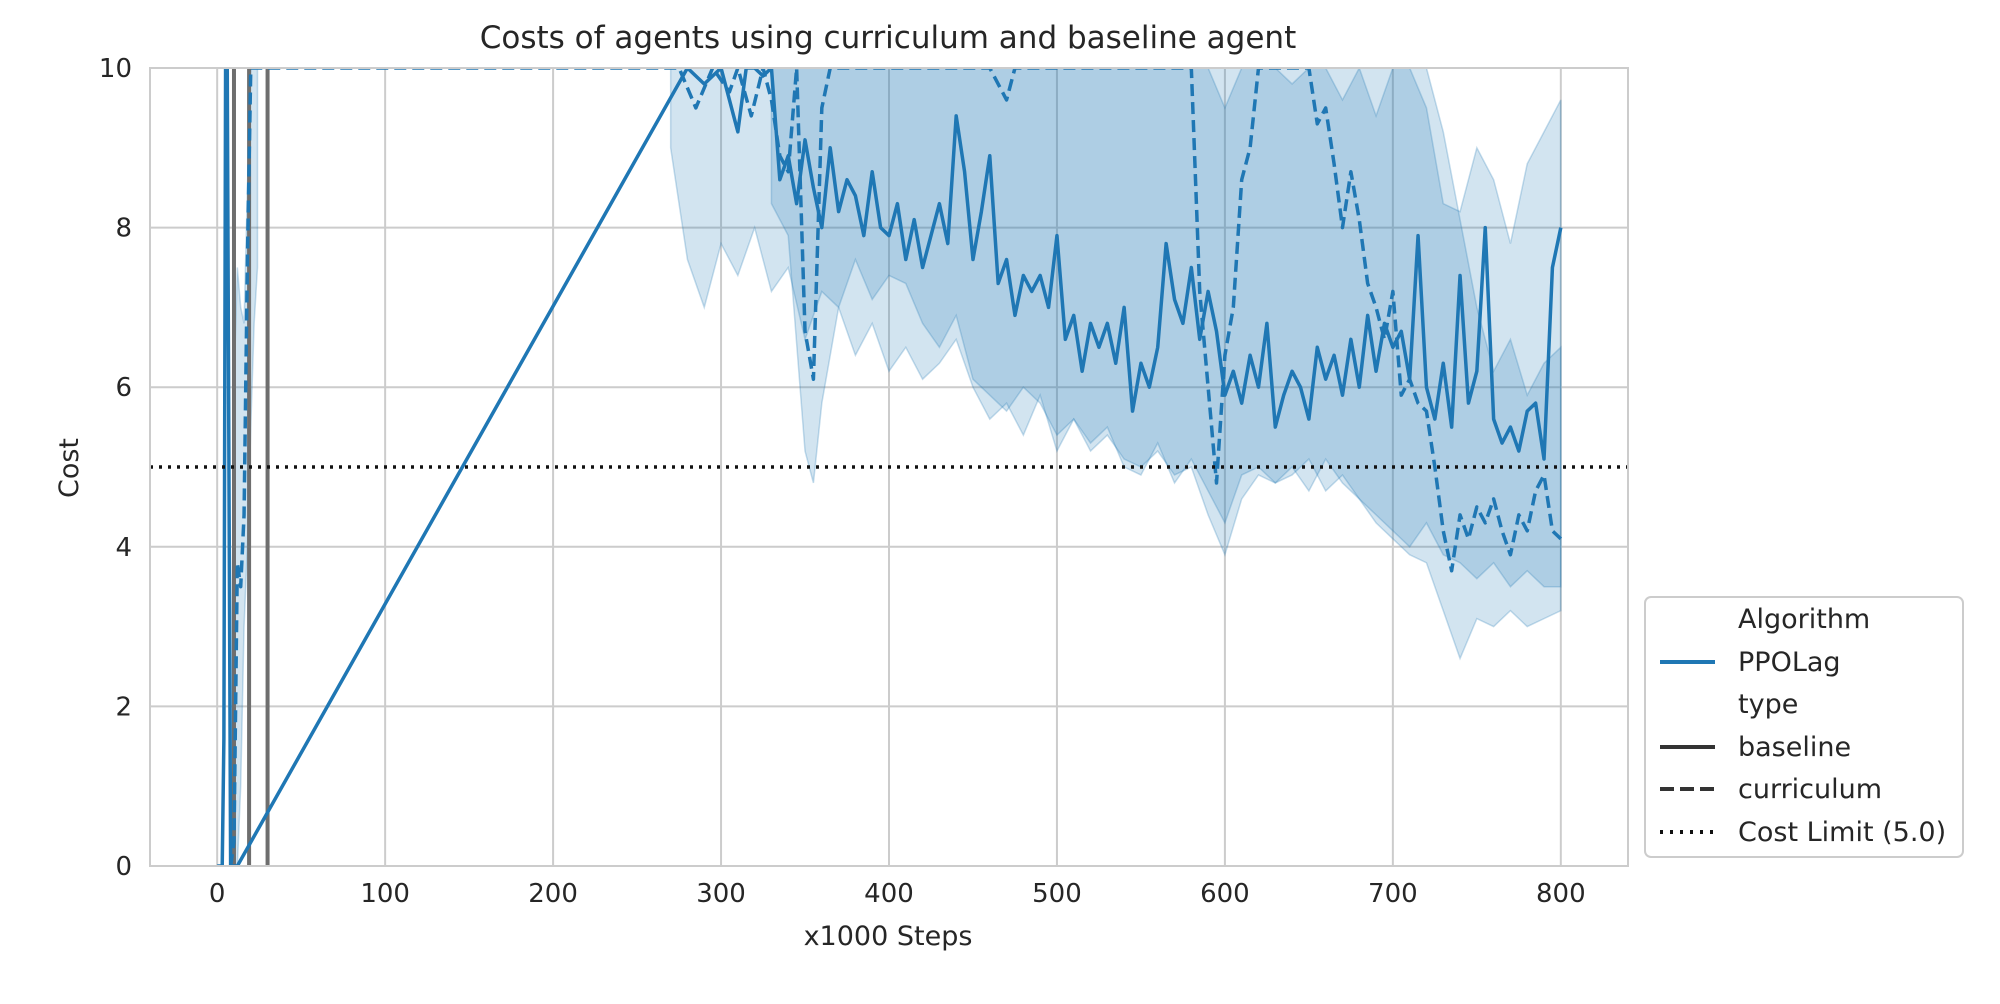 This screenshot has width=2000, height=1004. I want to click on x-tick-label: 300, so click(721, 894).